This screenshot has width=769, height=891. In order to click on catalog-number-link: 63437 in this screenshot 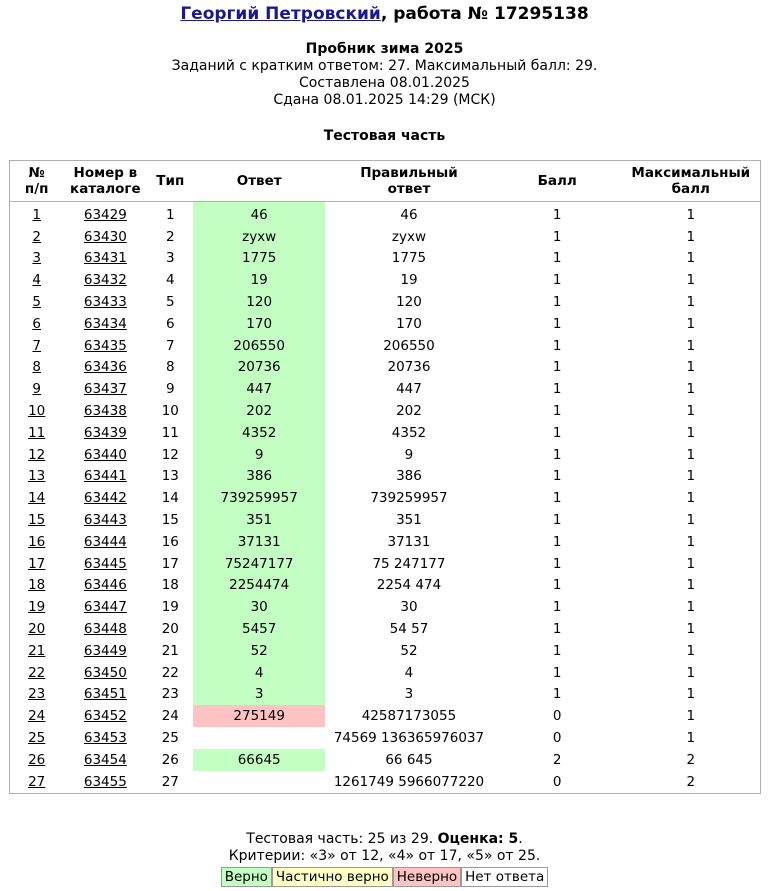, I will do `click(105, 389)`.